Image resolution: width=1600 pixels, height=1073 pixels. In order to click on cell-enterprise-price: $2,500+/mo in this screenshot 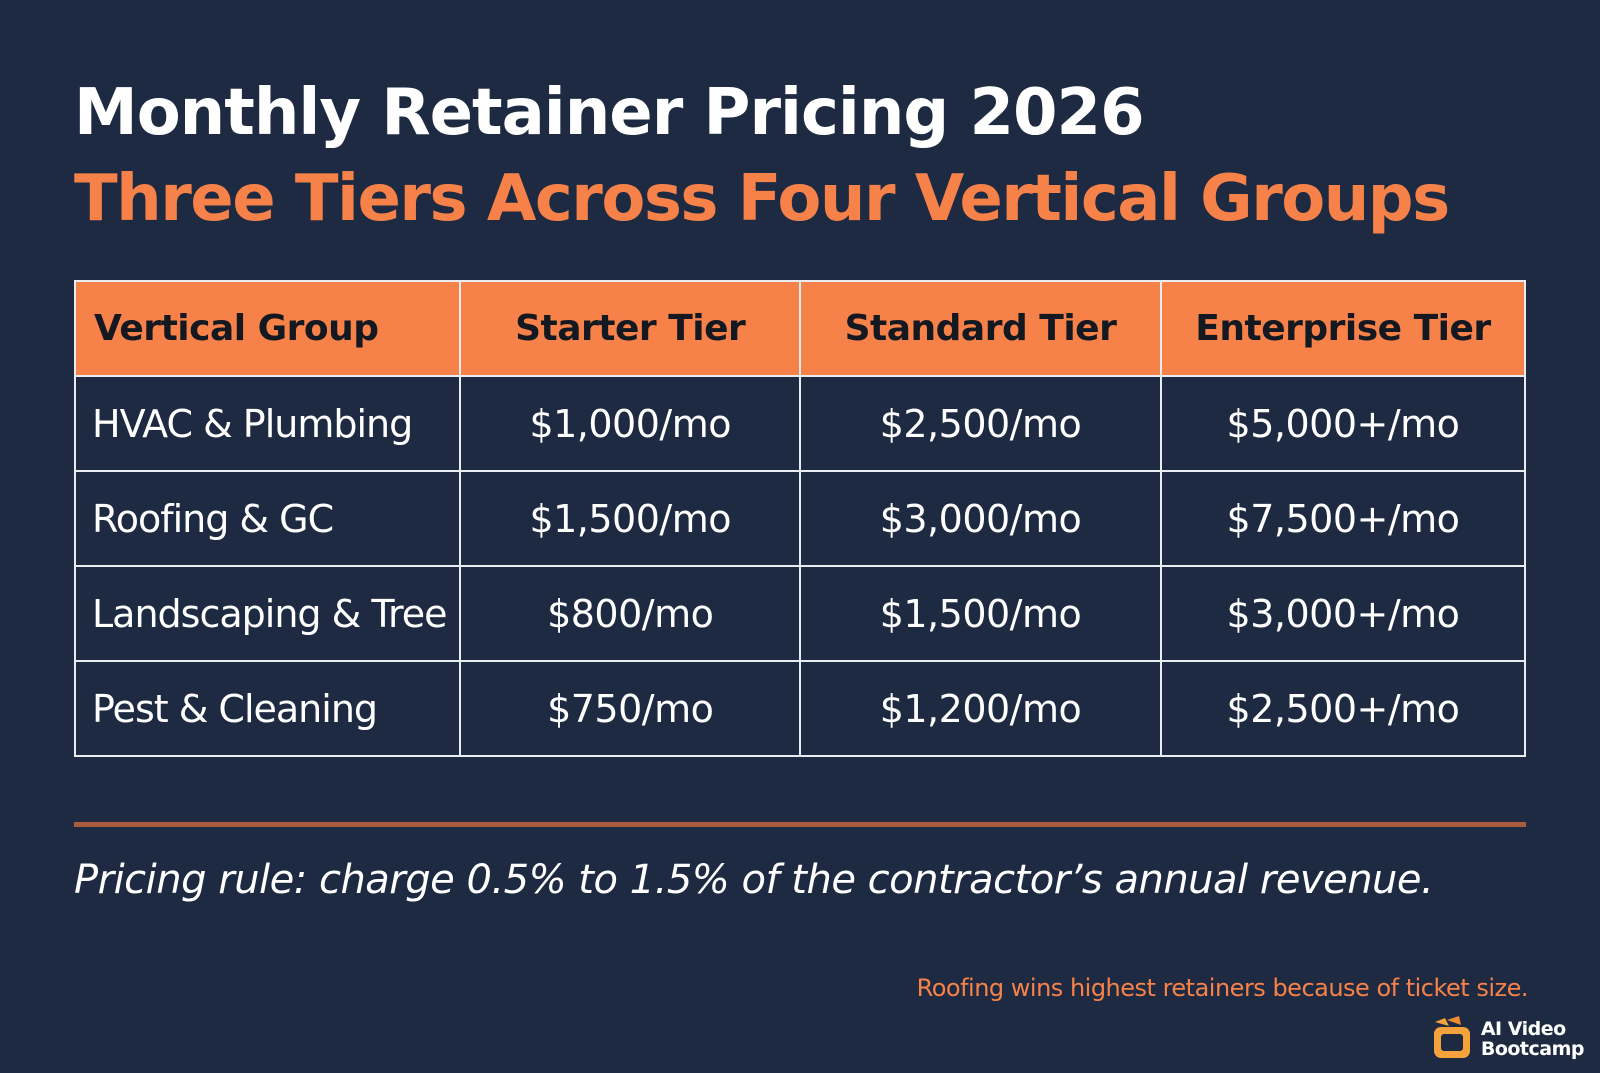, I will do `click(1343, 708)`.